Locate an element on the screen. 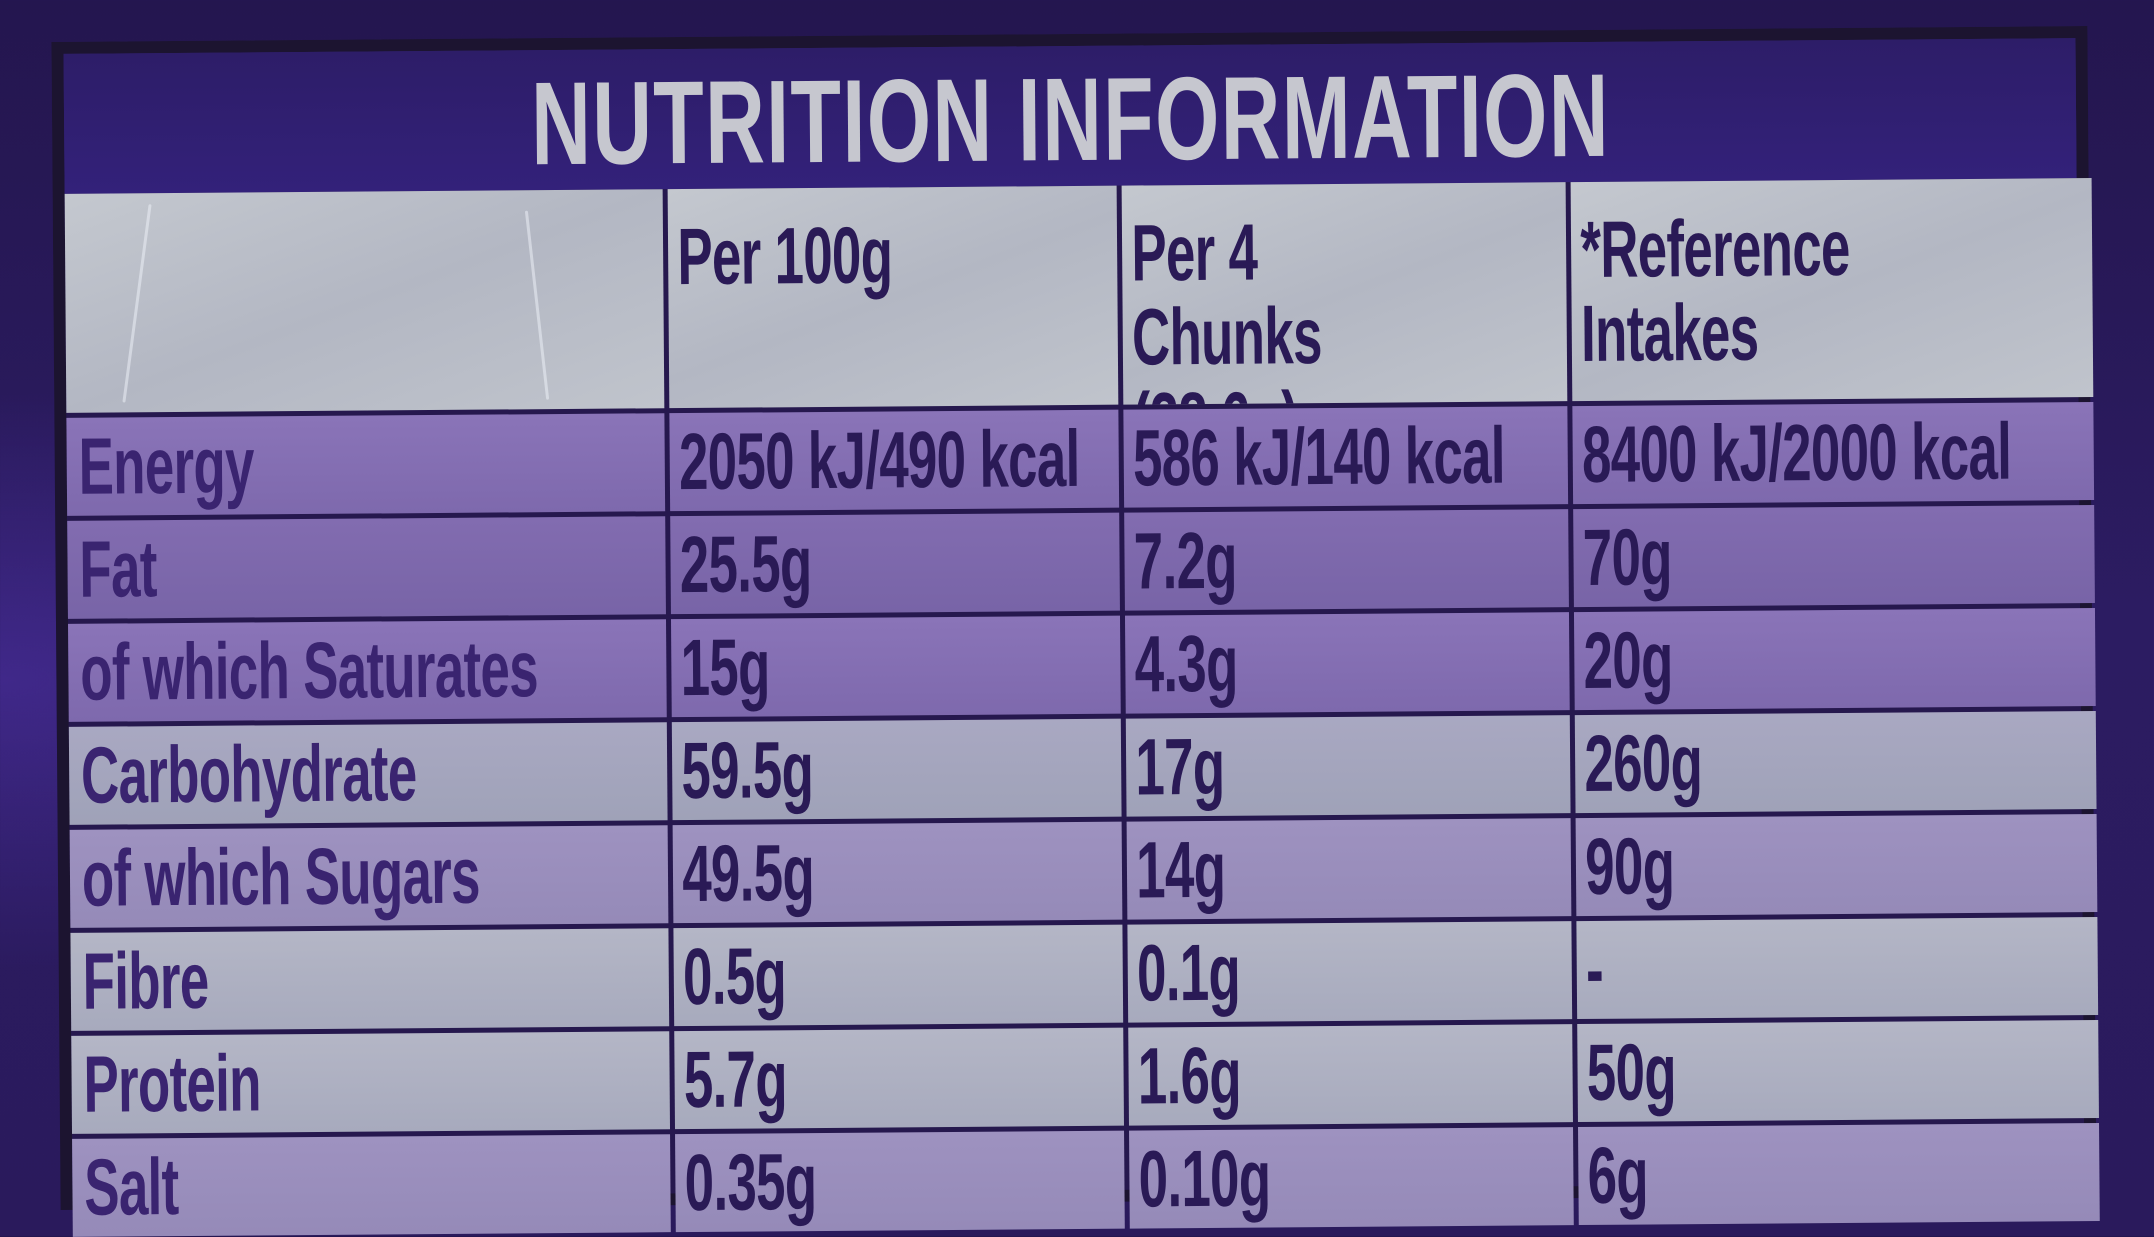 The width and height of the screenshot is (2154, 1237). title-band: NUTRITION INFORMATION is located at coordinates (1070, 116).